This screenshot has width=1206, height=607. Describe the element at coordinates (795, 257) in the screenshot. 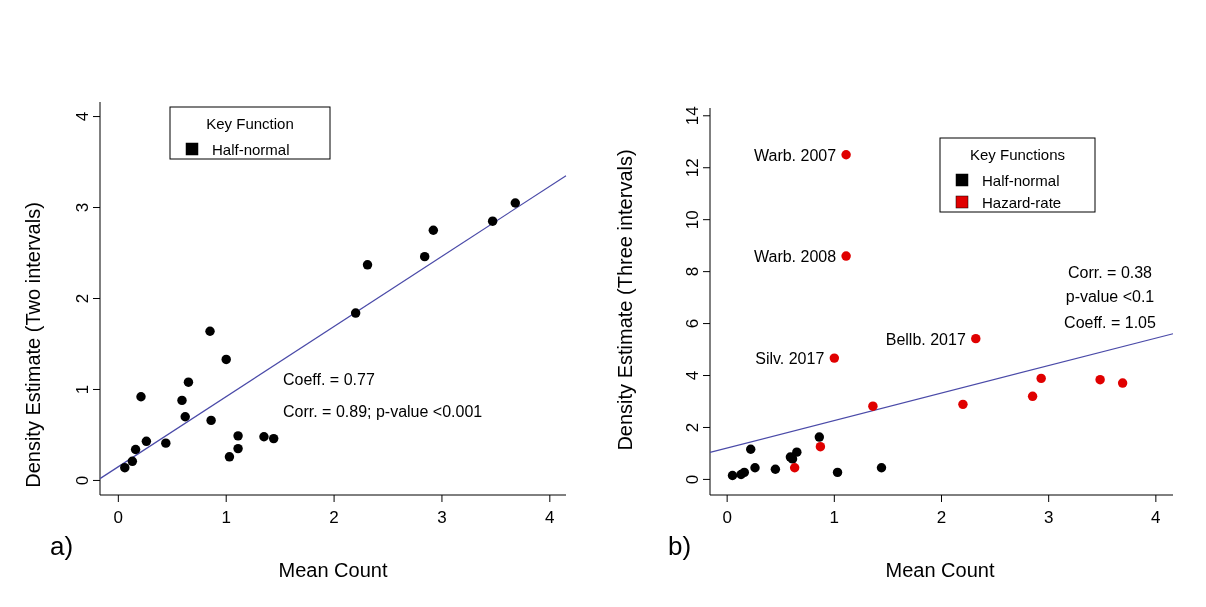

I see `annotation: Warb. 2008` at that location.